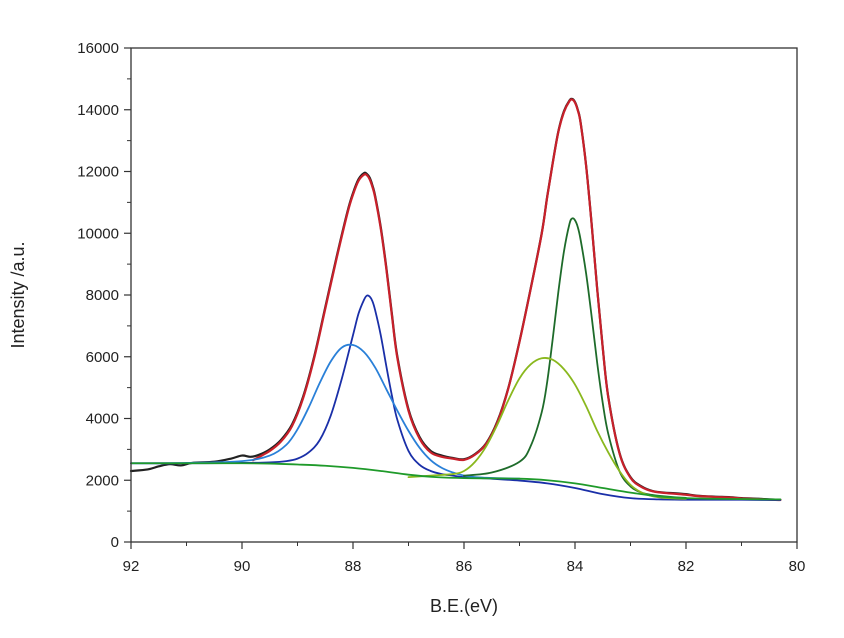 This screenshot has width=844, height=638. I want to click on y-tick-label: 0, so click(115, 542).